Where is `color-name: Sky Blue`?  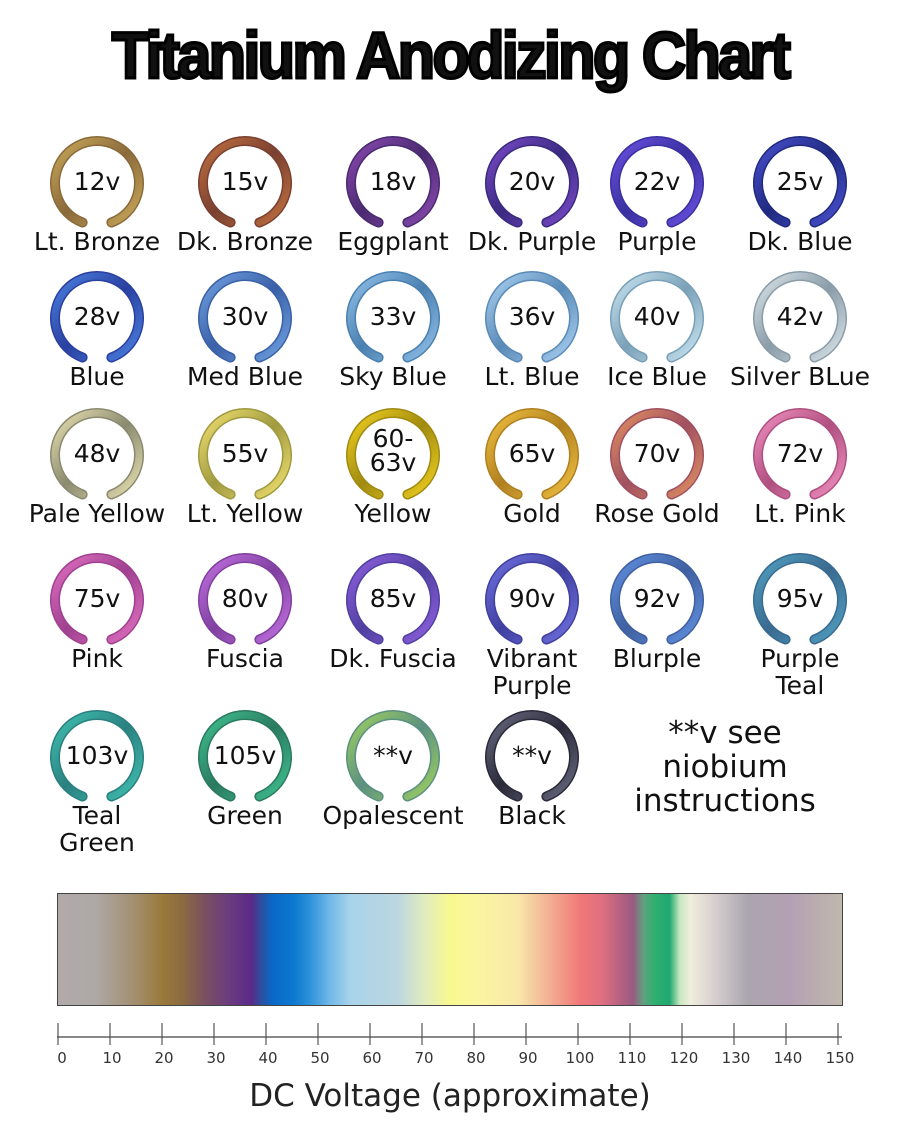 color-name: Sky Blue is located at coordinates (393, 376).